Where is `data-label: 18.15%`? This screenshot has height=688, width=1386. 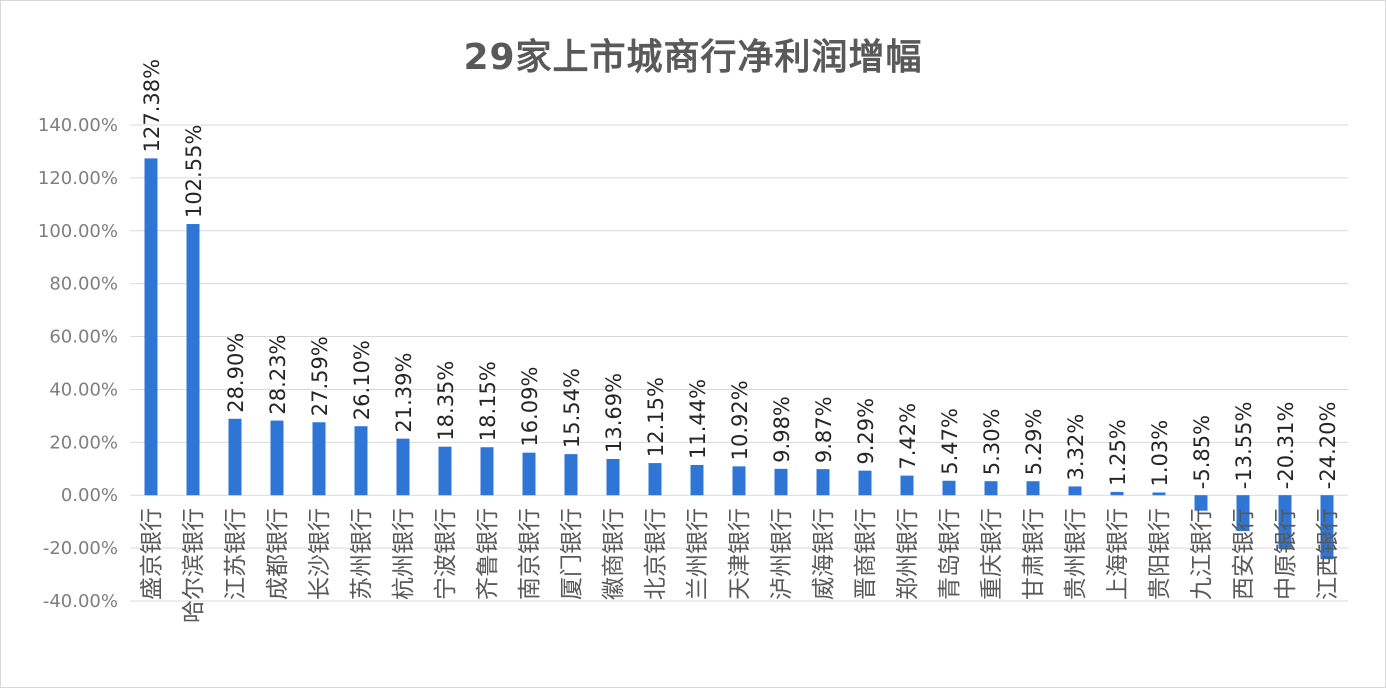 data-label: 18.15% is located at coordinates (488, 401).